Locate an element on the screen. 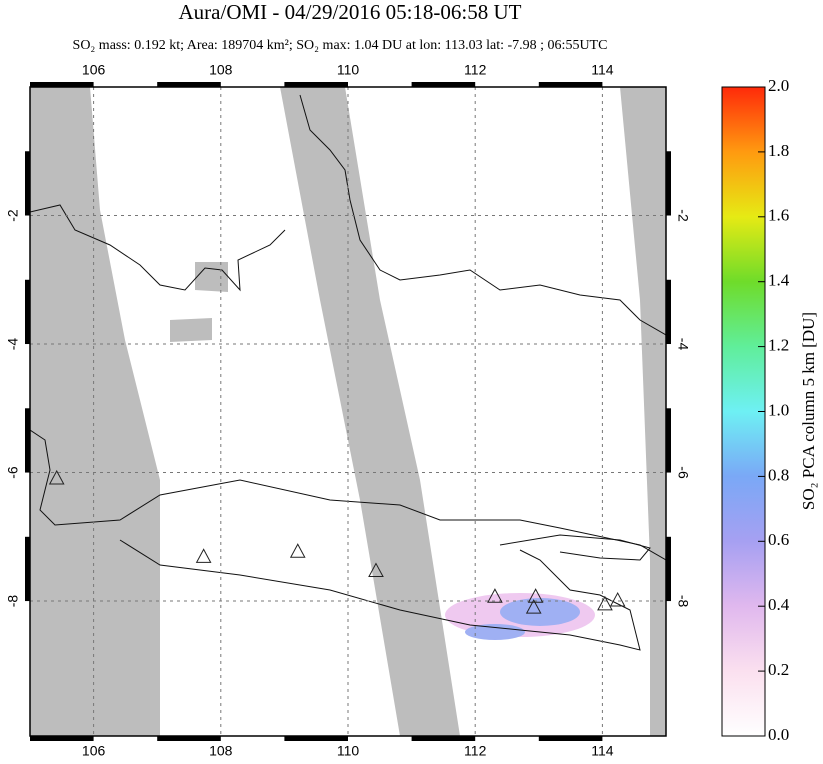  colorbar-tick-label: 1.8 is located at coordinates (778, 150).